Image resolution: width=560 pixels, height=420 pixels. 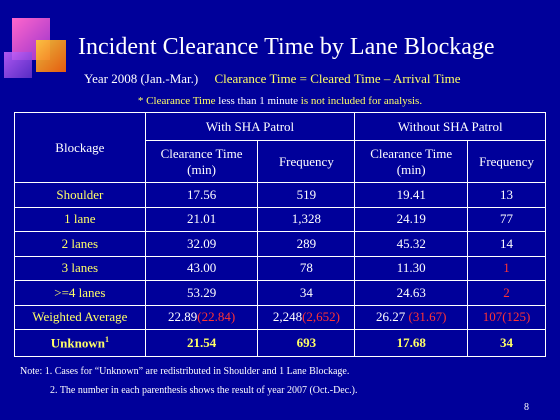 I want to click on prior-value: (2,652), so click(x=321, y=317).